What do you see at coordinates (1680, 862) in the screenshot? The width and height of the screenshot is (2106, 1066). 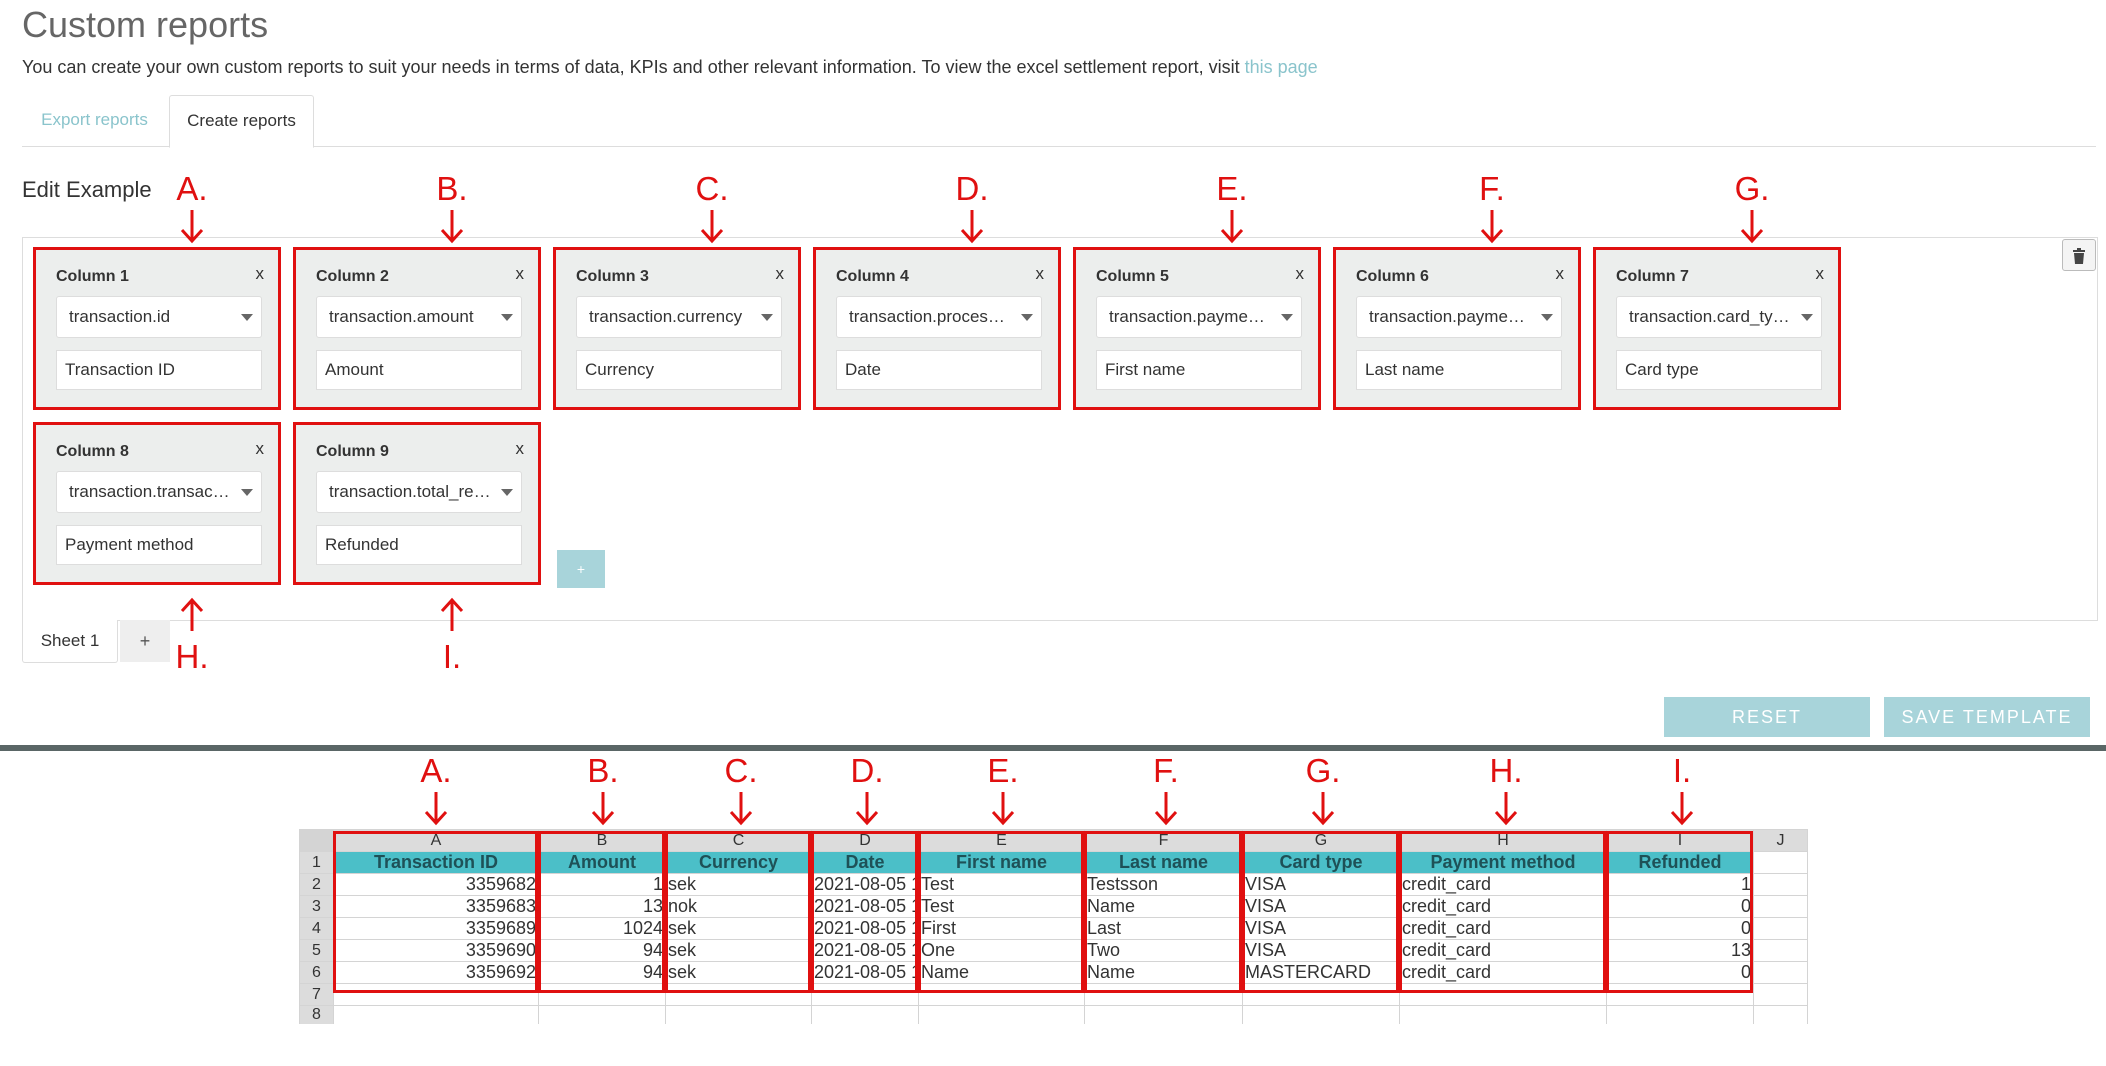 I see `sheet-header-cell: Refunded` at bounding box center [1680, 862].